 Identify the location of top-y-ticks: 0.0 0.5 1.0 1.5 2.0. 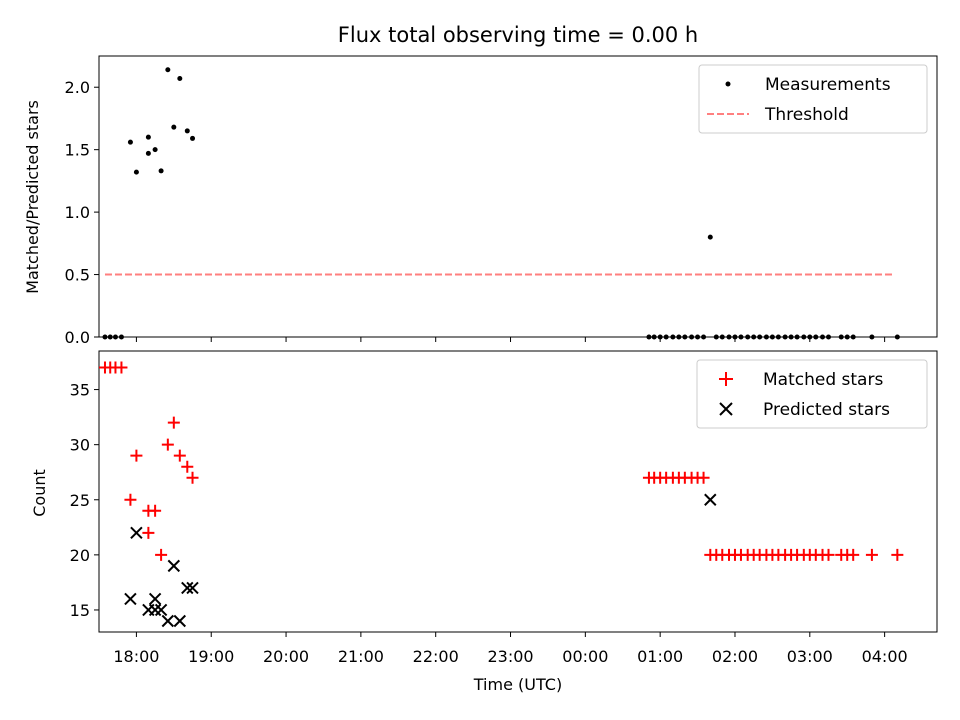
(82, 212).